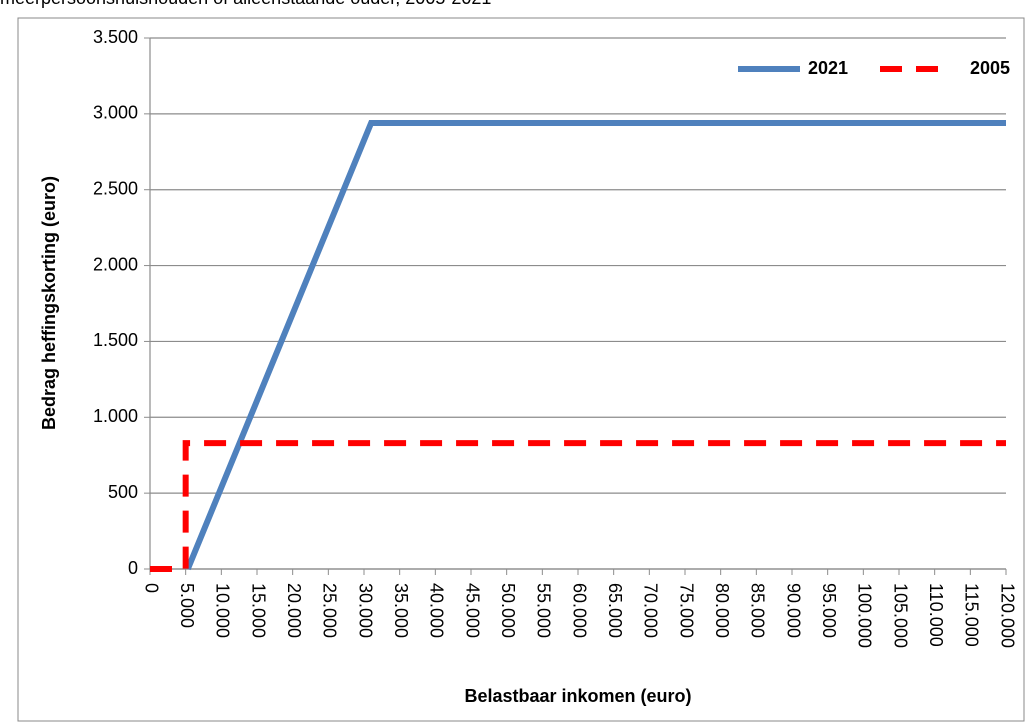 This screenshot has height=727, width=1033. Describe the element at coordinates (187, 605) in the screenshot. I see `x-tick-label: 5.000` at that location.